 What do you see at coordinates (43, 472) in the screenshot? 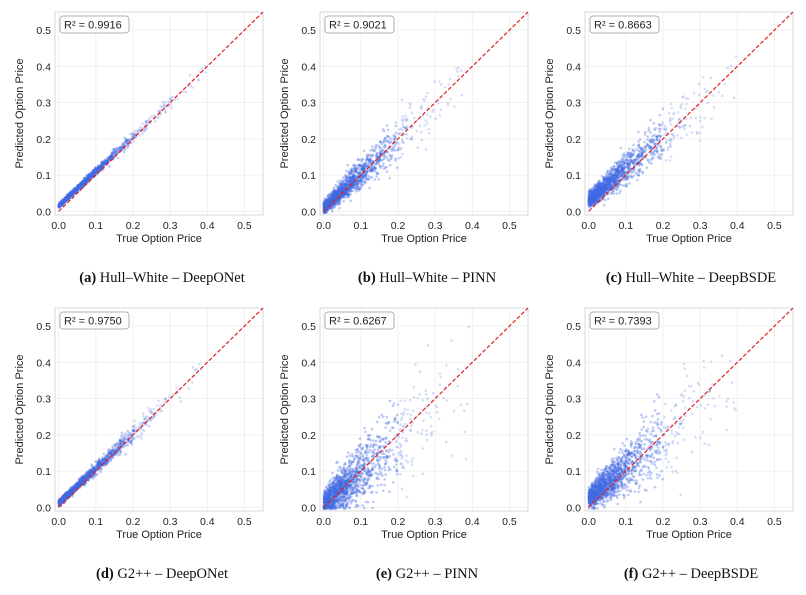
I see `y-tick-label: 0.1` at bounding box center [43, 472].